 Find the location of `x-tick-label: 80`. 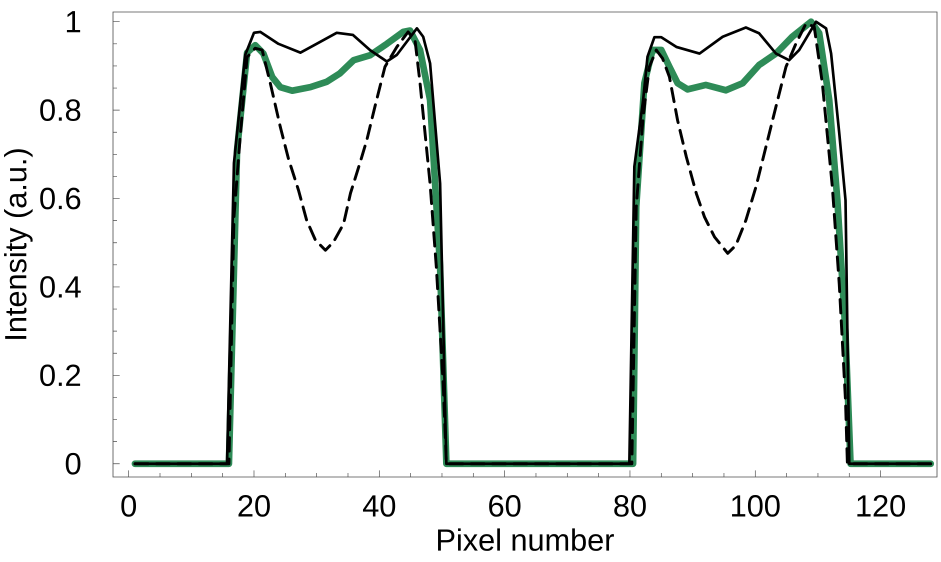

x-tick-label: 80 is located at coordinates (630, 506).